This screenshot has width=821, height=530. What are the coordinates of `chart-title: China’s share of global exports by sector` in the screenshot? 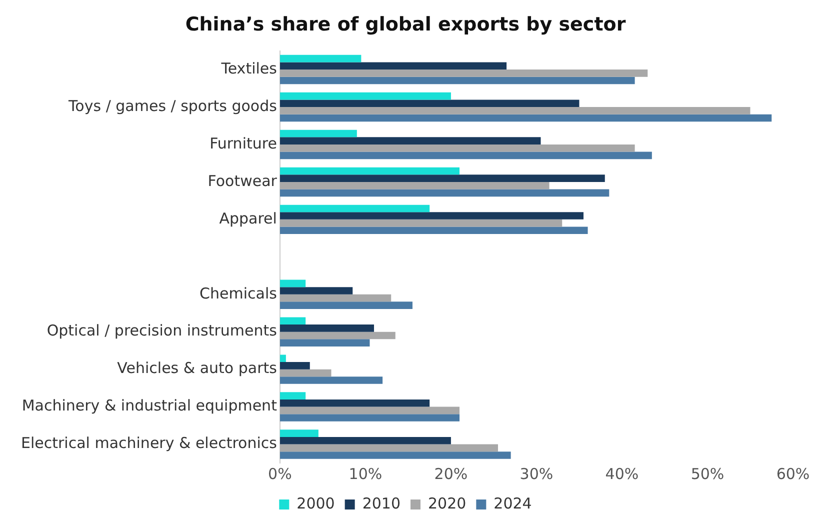 It's located at (405, 24).